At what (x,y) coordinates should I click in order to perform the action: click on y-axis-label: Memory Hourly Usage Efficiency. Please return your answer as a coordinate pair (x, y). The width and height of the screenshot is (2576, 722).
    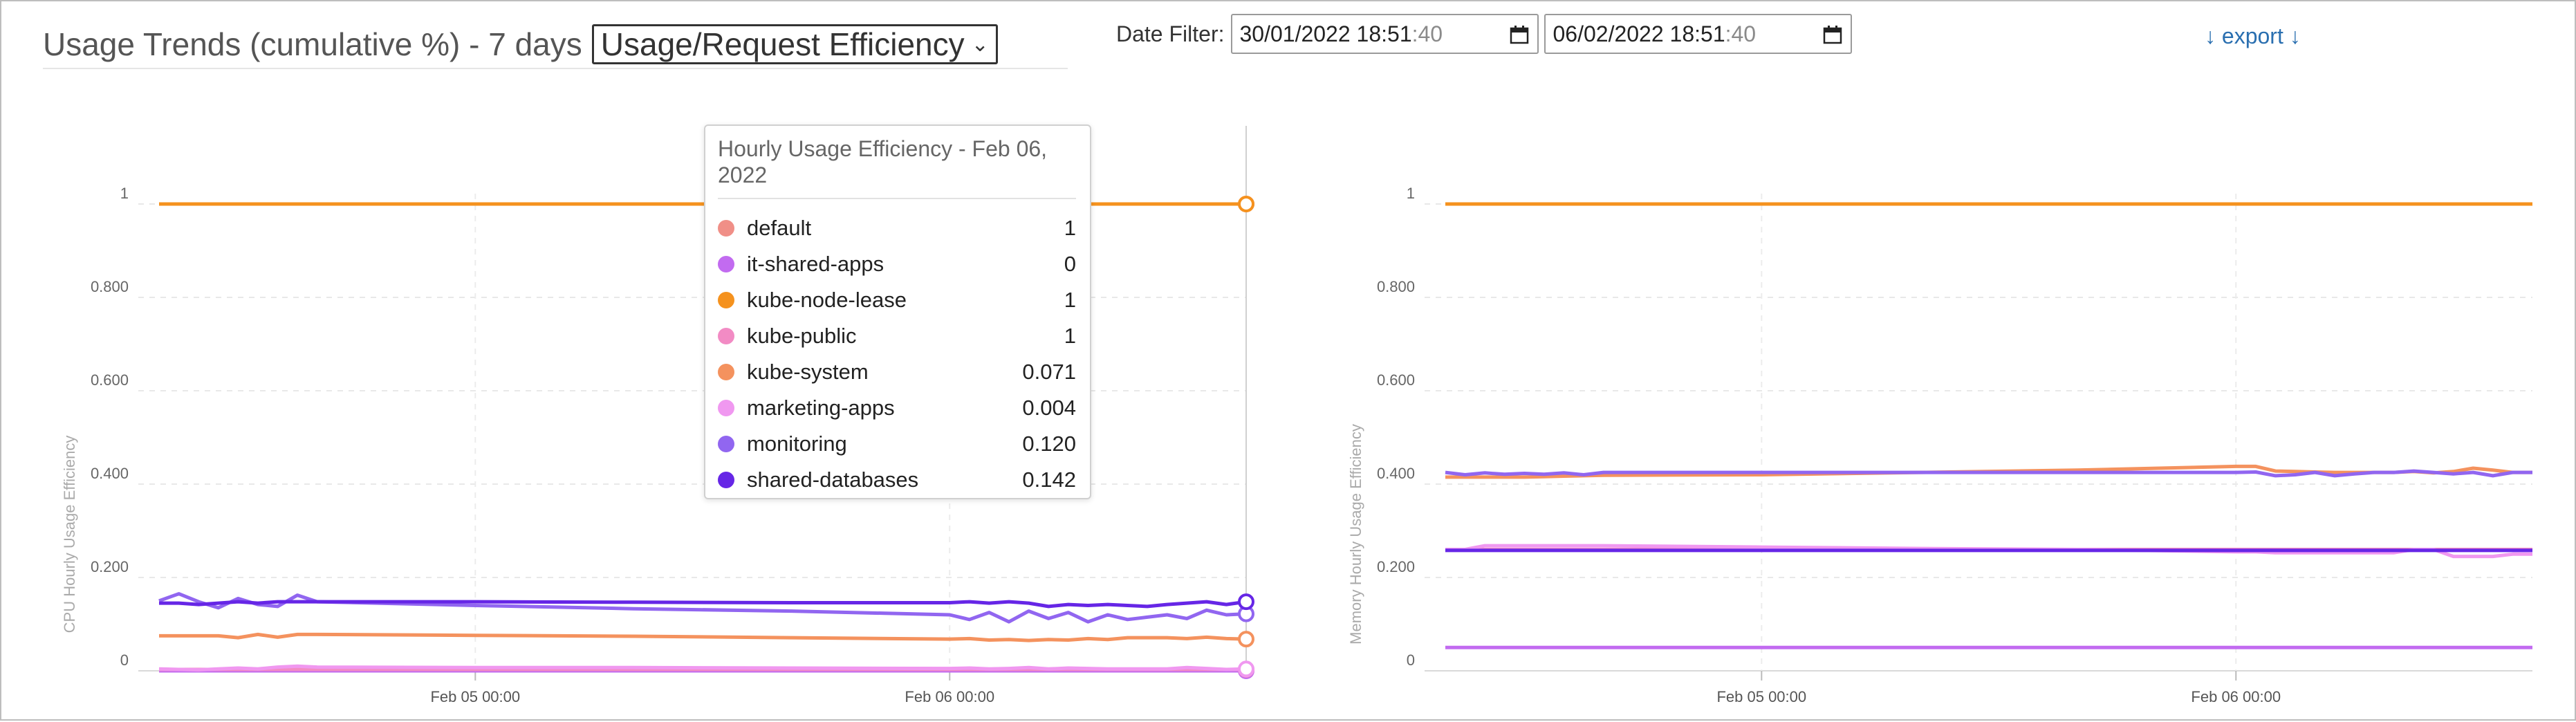
    Looking at the image, I should click on (1356, 534).